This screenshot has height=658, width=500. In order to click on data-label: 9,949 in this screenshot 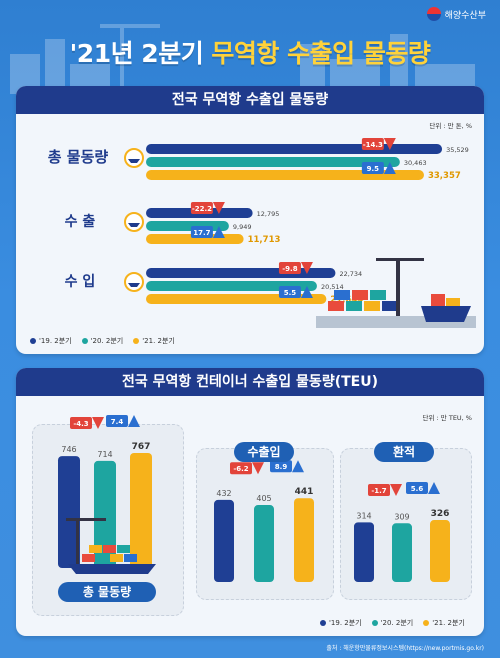, I will do `click(242, 227)`.